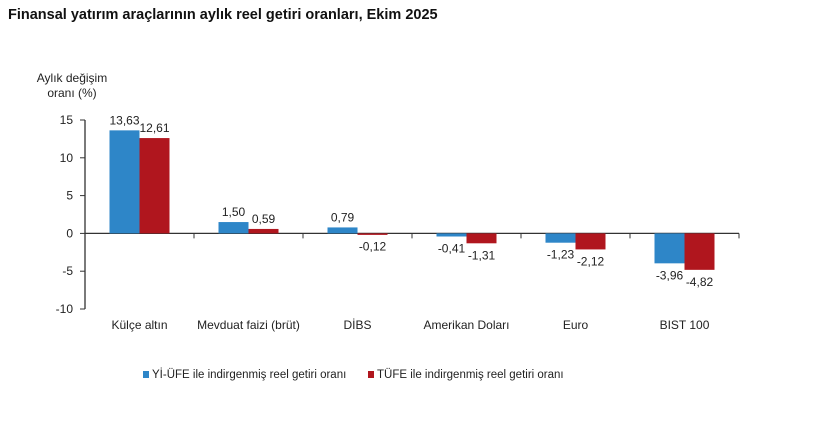 The width and height of the screenshot is (820, 423). What do you see at coordinates (700, 282) in the screenshot?
I see `data-label: -4,82` at bounding box center [700, 282].